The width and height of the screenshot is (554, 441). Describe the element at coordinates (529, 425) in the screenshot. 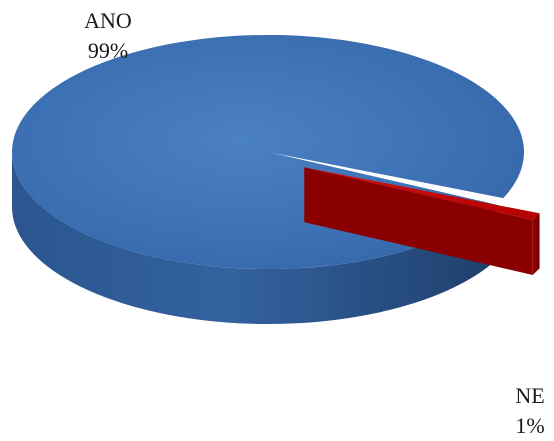

I see `data-label-ne-value: 1%` at that location.